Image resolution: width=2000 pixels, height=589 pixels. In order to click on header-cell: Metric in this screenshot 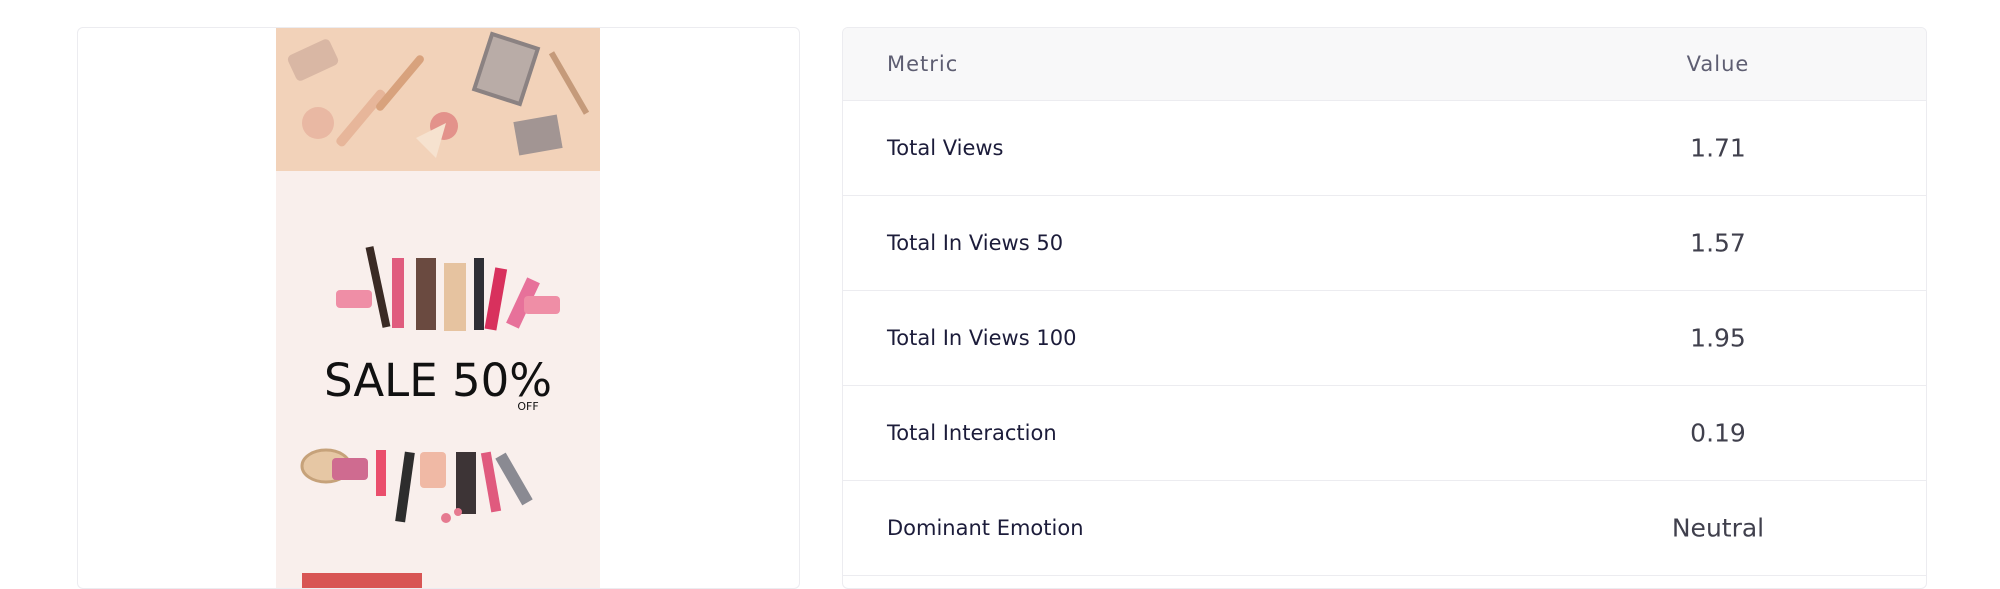, I will do `click(923, 64)`.